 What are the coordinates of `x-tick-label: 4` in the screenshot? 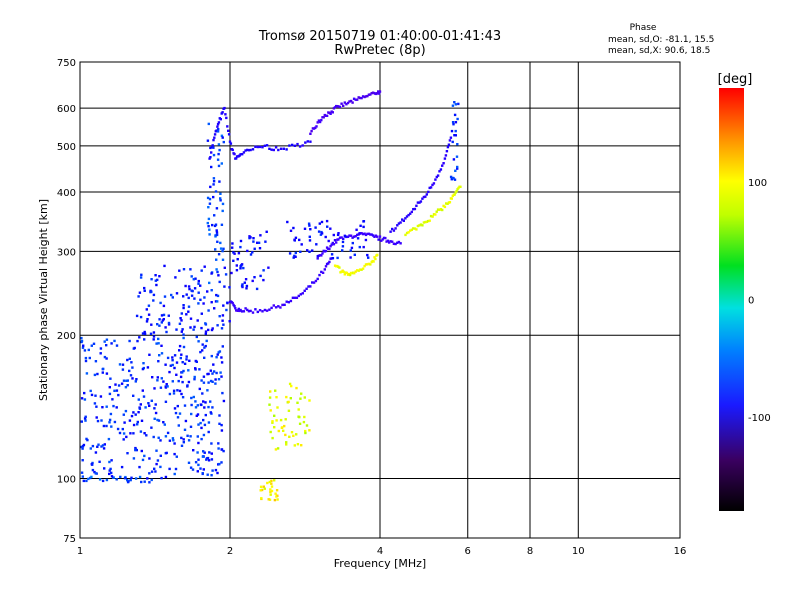 It's located at (380, 551).